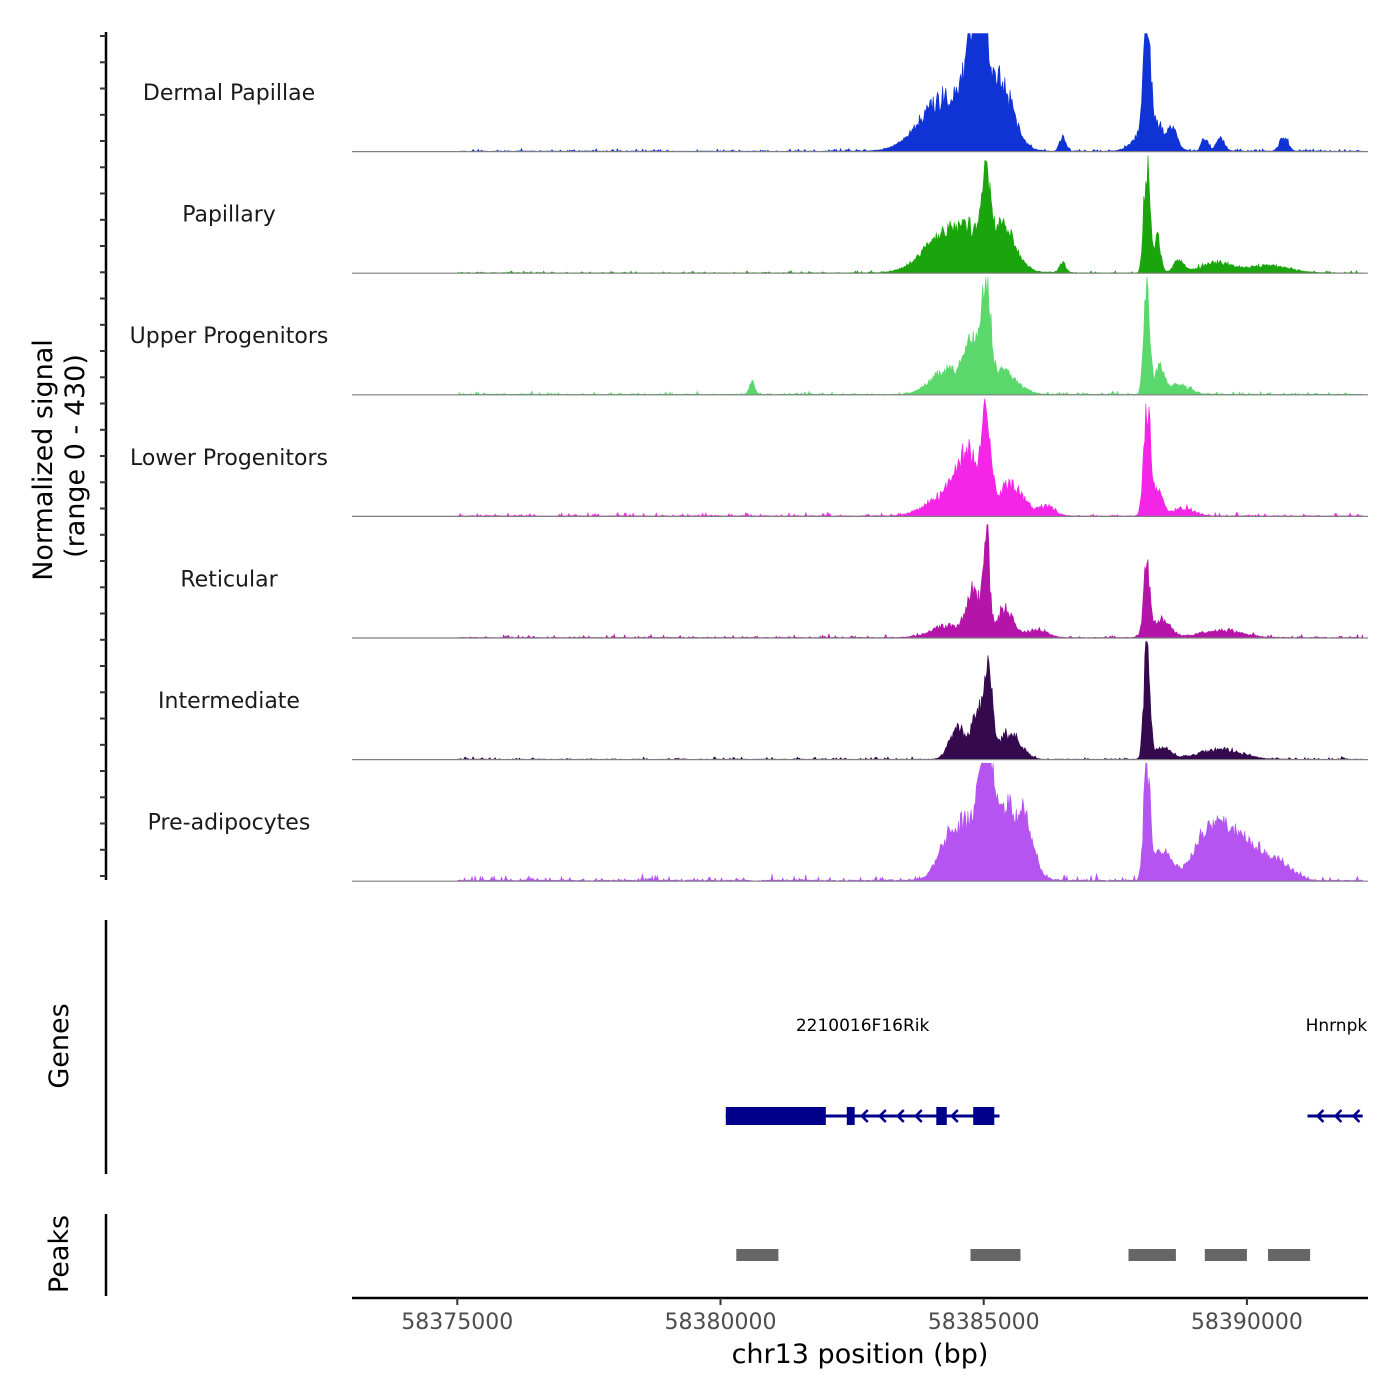 The image size is (1400, 1400). What do you see at coordinates (1247, 1322) in the screenshot?
I see `x-tick-label: 58390000` at bounding box center [1247, 1322].